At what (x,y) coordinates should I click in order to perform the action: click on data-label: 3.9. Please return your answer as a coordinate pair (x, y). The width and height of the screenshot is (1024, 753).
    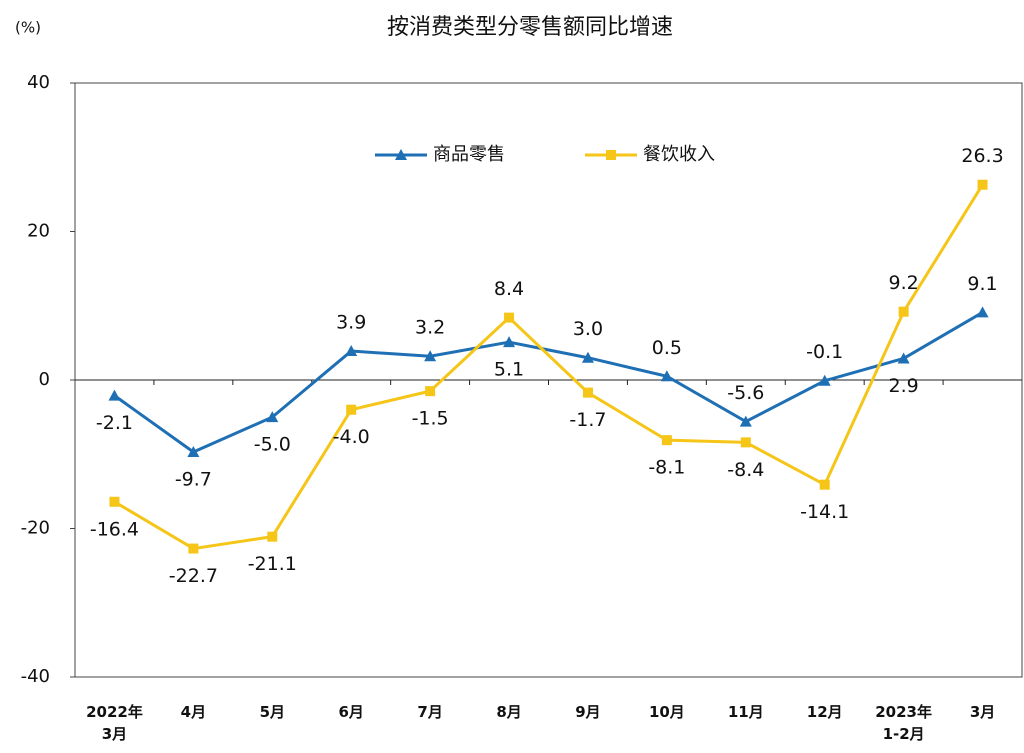
    Looking at the image, I should click on (351, 323).